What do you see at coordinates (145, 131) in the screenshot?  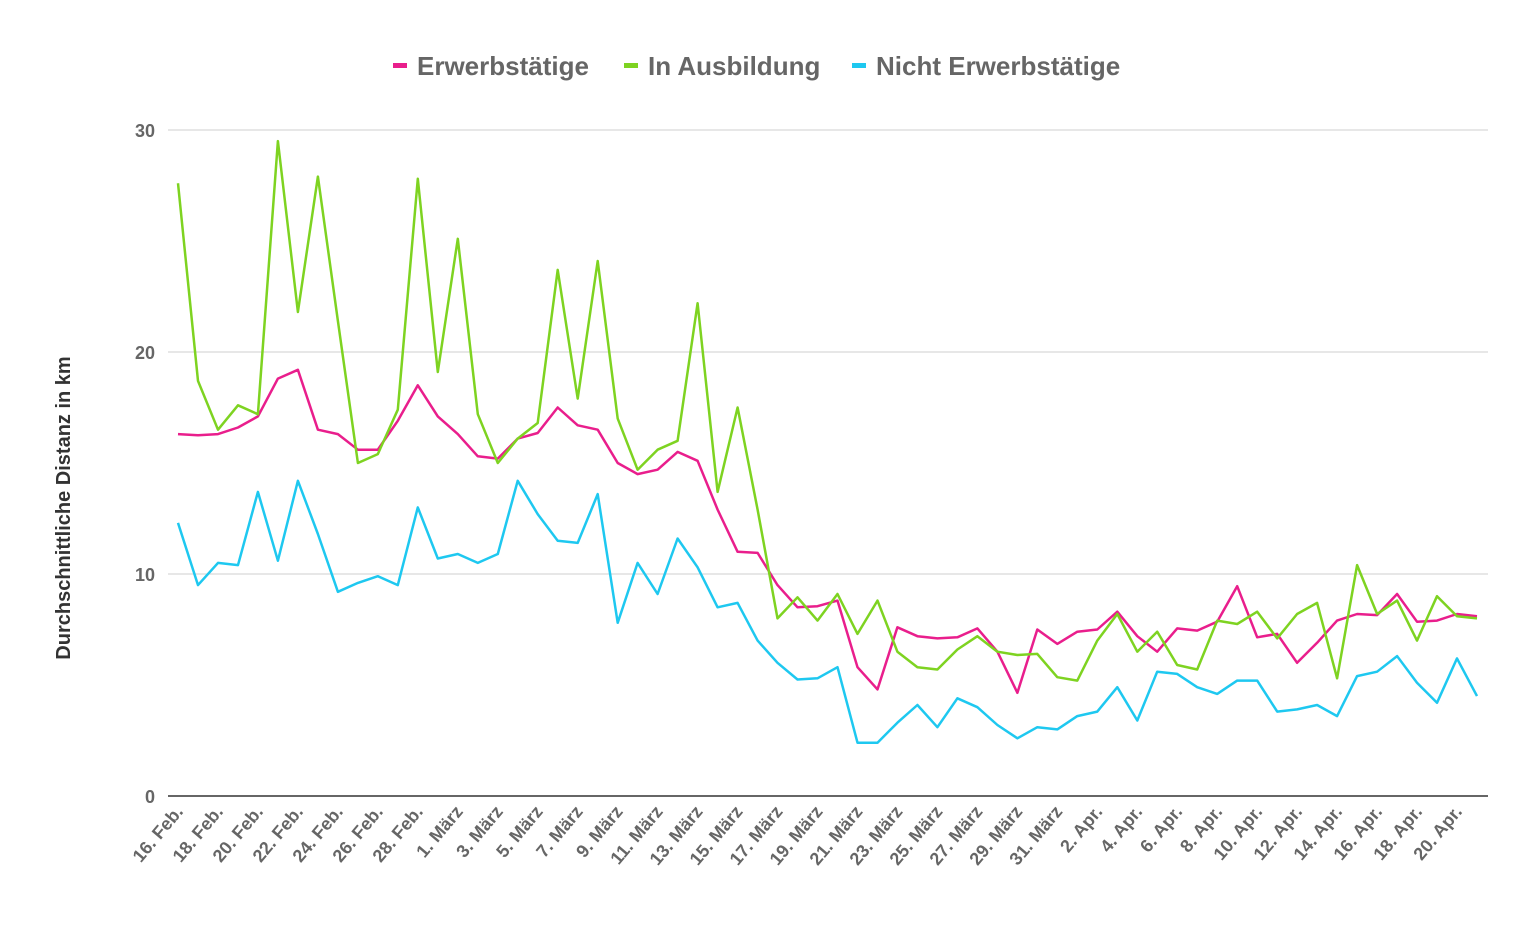 I see `y-tick-label: 30` at bounding box center [145, 131].